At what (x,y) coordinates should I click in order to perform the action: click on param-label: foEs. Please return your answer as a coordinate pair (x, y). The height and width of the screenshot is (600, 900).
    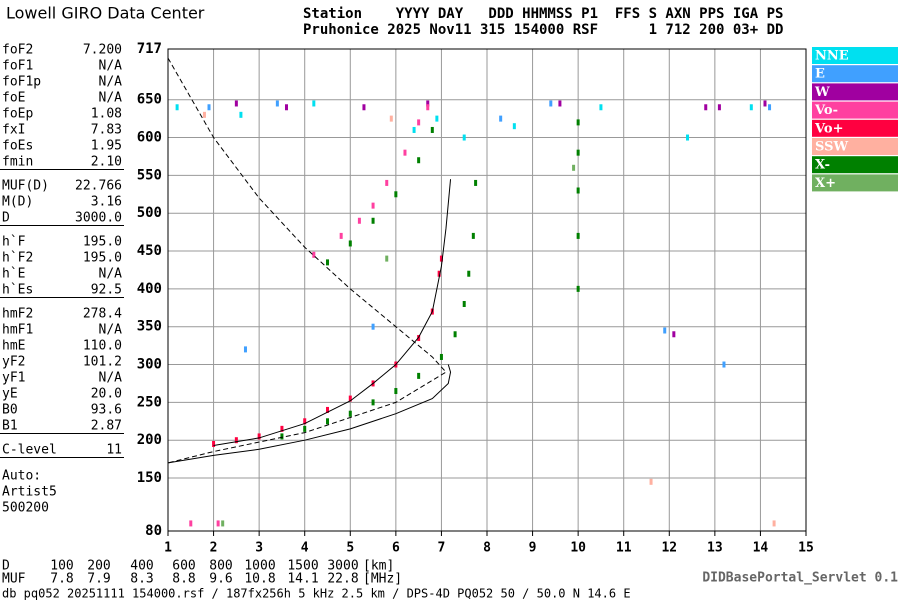
    Looking at the image, I should click on (17, 146).